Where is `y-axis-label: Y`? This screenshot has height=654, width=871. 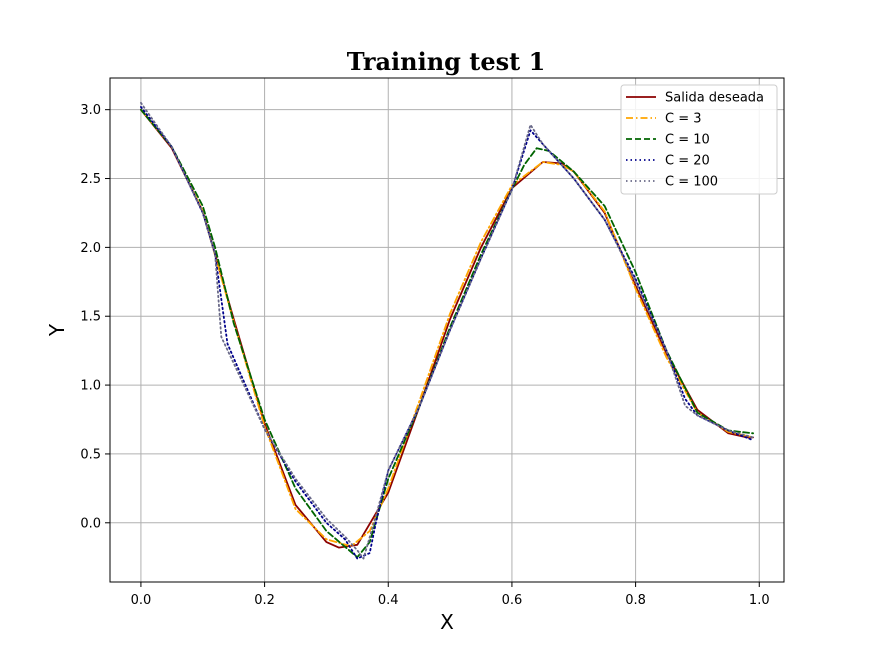
y-axis-label: Y is located at coordinates (57, 330).